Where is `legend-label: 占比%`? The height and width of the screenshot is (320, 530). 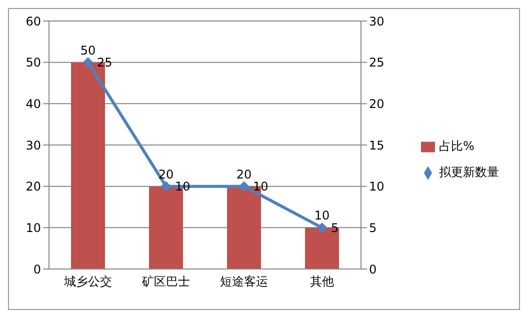
legend-label: 占比% is located at coordinates (456, 146).